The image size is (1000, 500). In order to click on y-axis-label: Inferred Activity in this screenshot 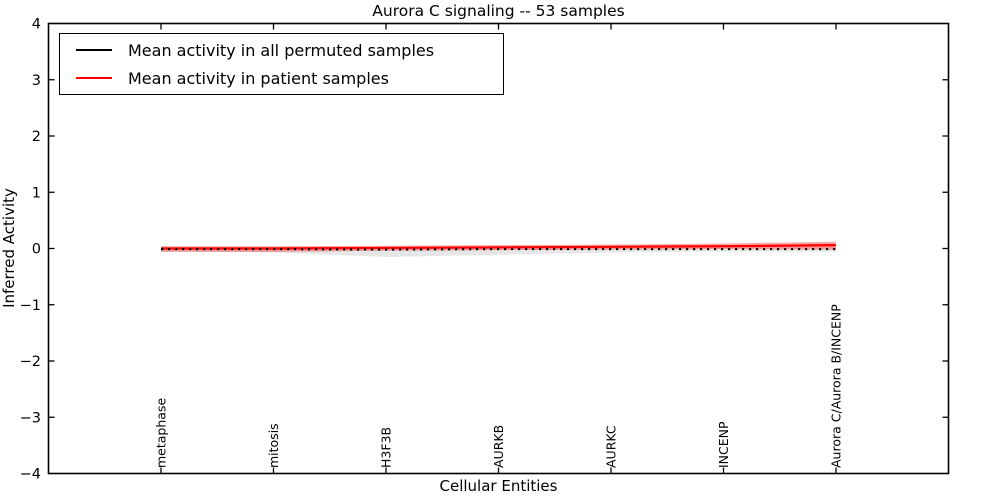, I will do `click(9, 248)`.